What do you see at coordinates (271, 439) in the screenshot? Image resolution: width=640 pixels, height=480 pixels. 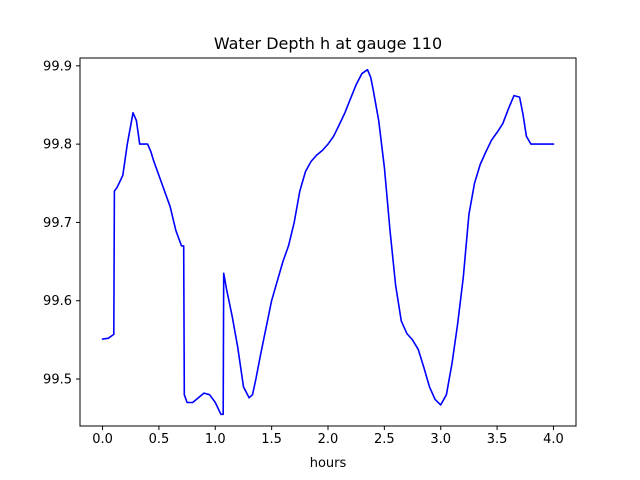 I see `x-tick-label: 1.5` at bounding box center [271, 439].